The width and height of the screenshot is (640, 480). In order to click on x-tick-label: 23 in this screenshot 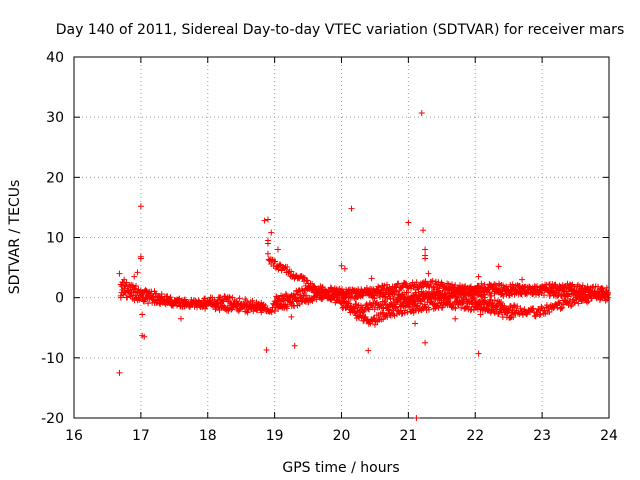, I will do `click(542, 436)`.